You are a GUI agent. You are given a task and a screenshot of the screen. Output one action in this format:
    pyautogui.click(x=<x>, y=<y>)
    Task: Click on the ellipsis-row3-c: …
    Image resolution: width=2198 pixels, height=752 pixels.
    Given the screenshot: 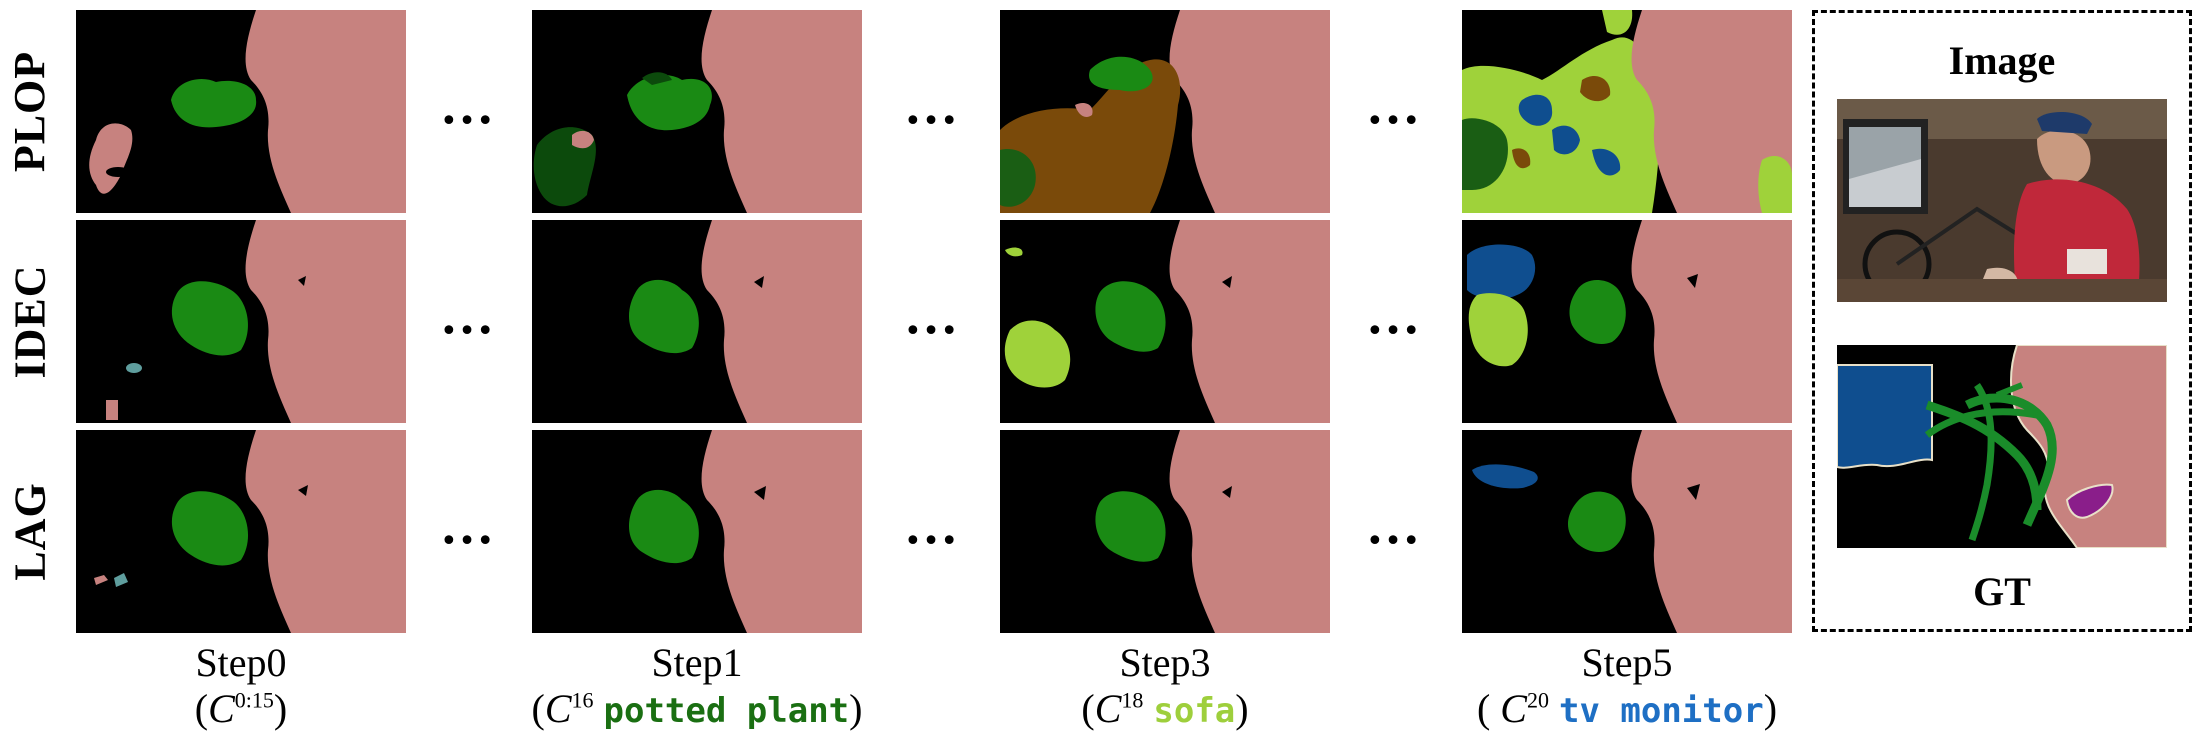 What is the action you would take?
    pyautogui.click(x=1397, y=525)
    